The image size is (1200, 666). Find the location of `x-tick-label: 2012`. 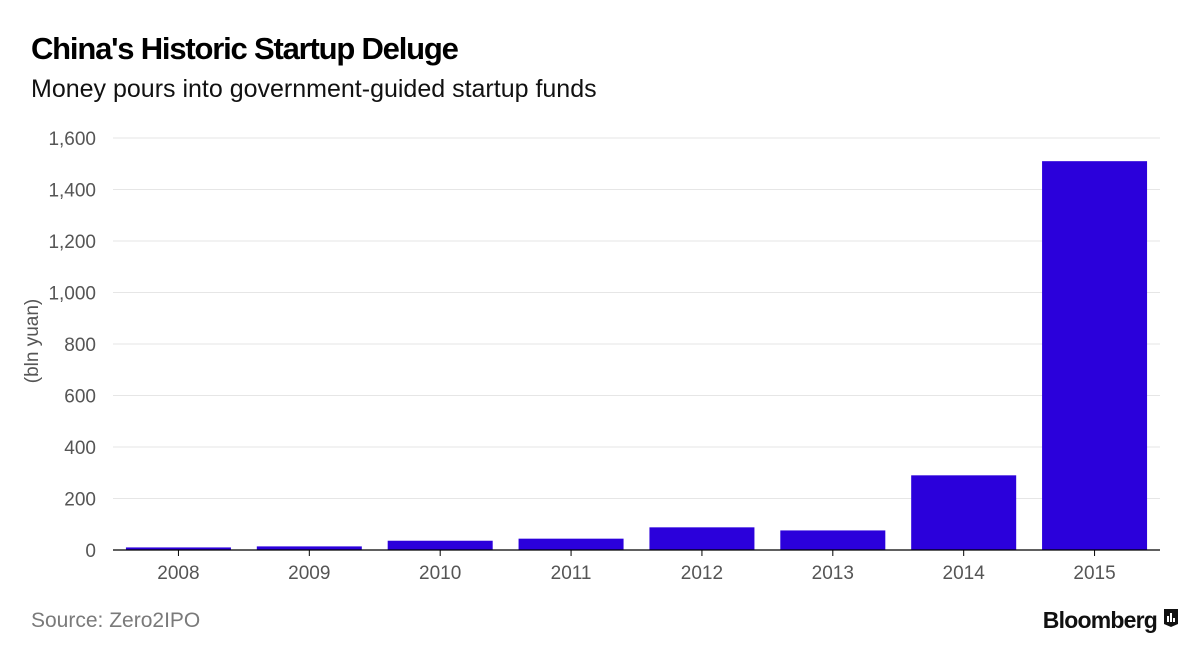

x-tick-label: 2012 is located at coordinates (702, 573).